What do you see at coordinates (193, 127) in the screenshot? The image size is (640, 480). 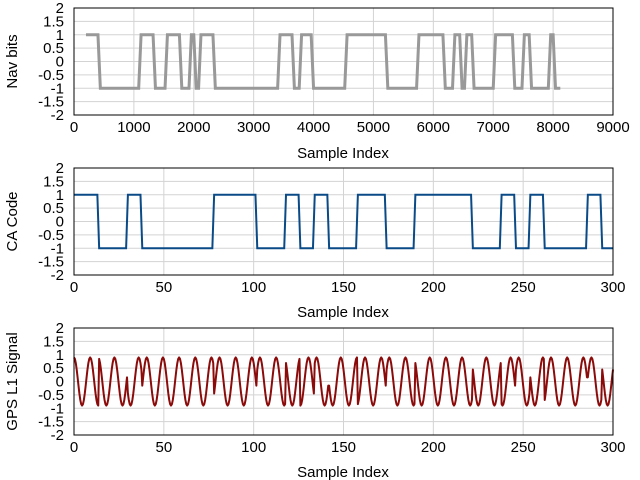 I see `x-tick-label: 2000` at bounding box center [193, 127].